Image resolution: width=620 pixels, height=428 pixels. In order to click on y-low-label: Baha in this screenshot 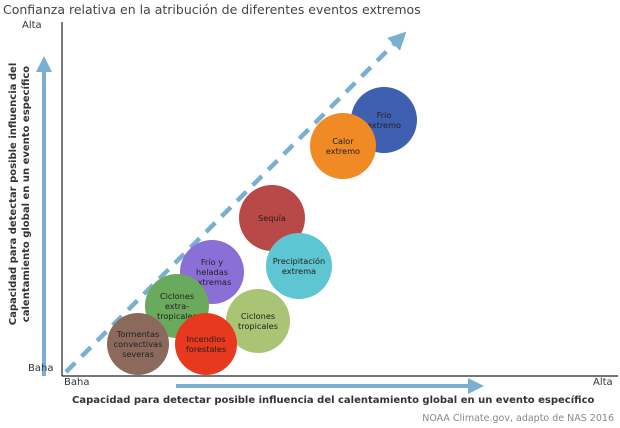, I will do `click(41, 368)`.